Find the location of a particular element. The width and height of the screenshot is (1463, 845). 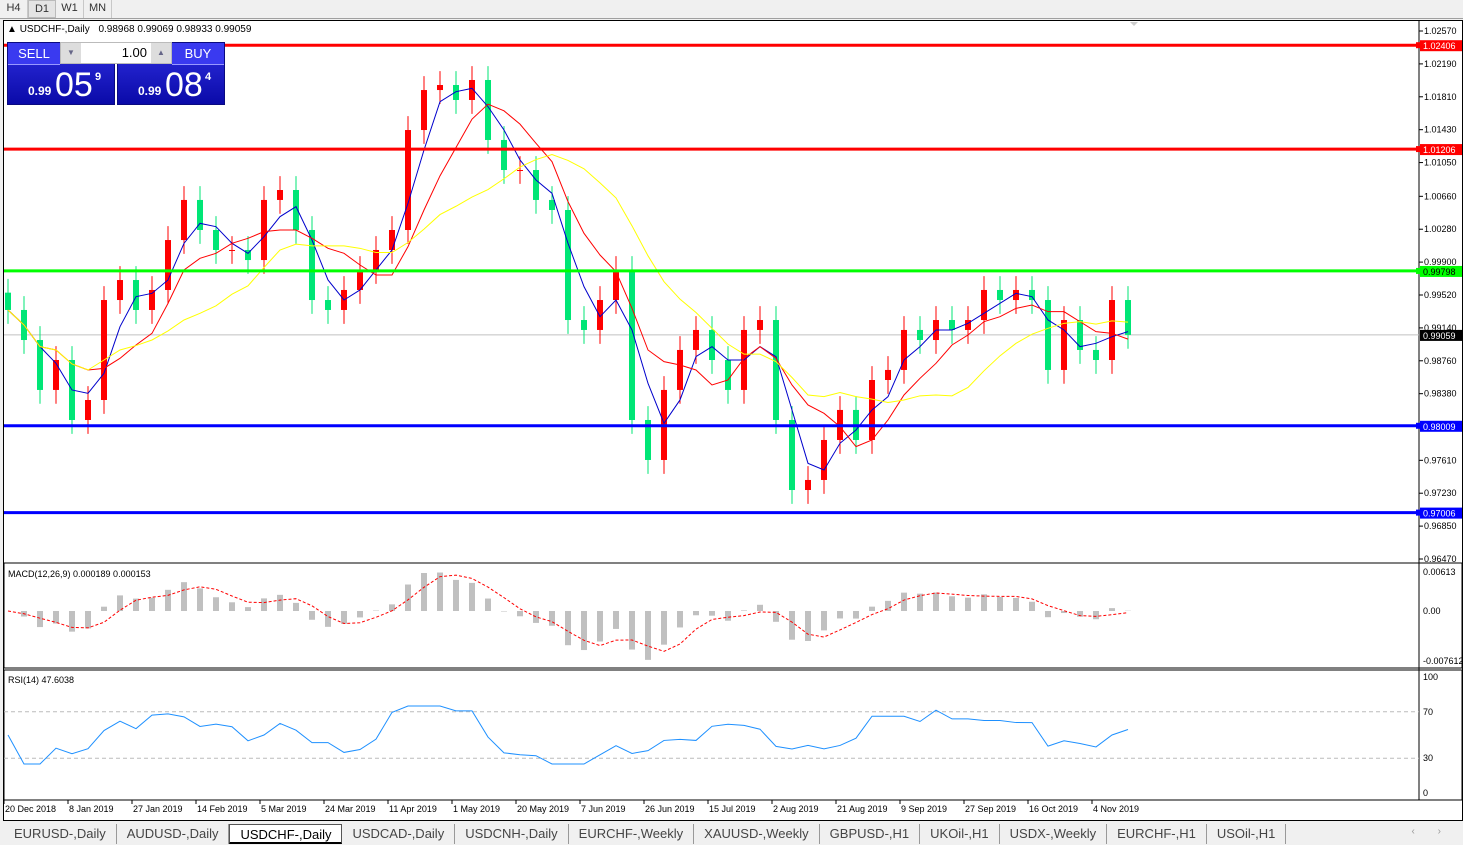

level-price-label: 0.97006 is located at coordinates (1439, 514).